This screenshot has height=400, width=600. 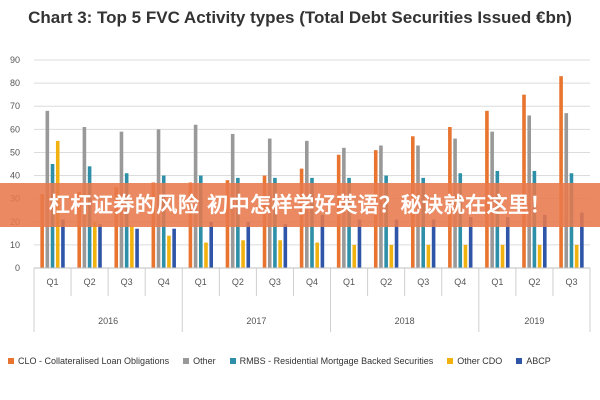 I want to click on legend-item: CLO - Collateralised Loan Obligations, so click(x=88, y=361).